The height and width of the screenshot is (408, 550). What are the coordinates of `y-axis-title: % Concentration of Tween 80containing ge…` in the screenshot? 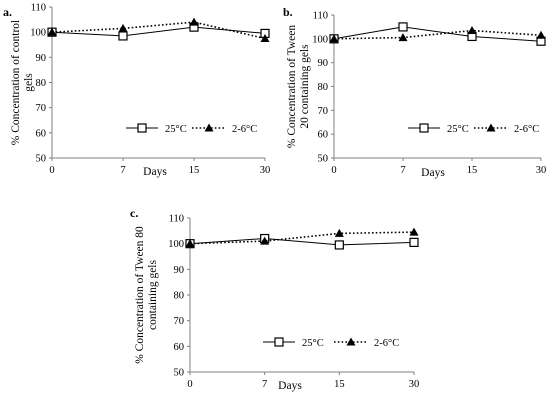 It's located at (146, 295).